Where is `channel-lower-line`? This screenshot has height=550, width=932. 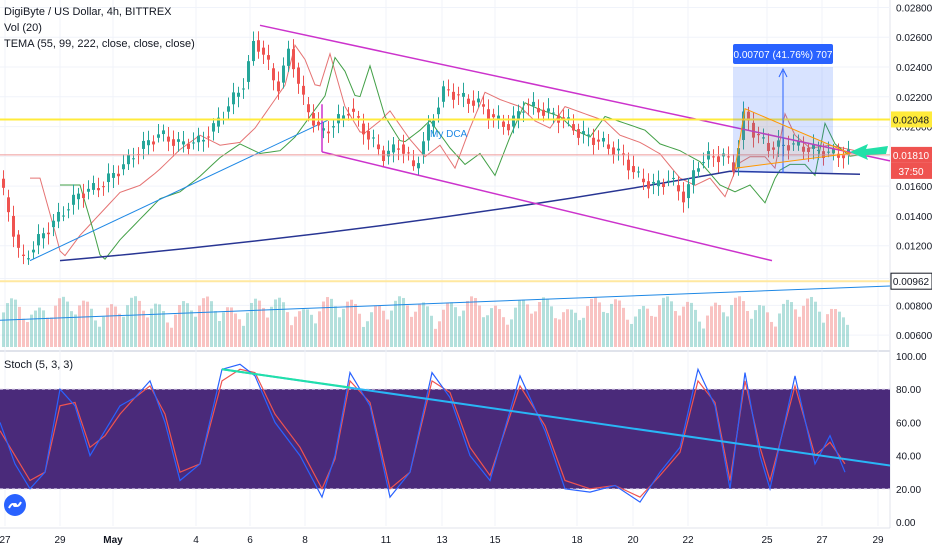 channel-lower-line is located at coordinates (547, 206).